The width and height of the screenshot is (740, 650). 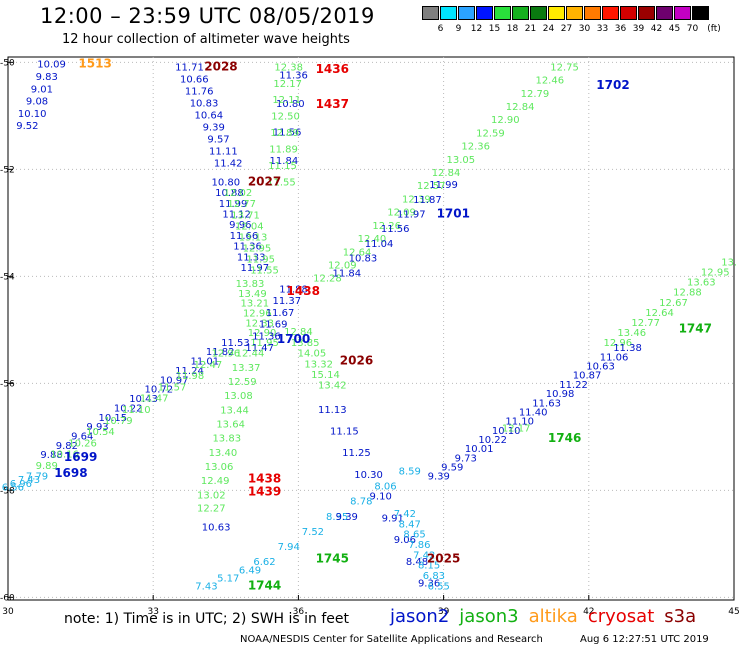 I want to click on legend-label: 18, so click(x=512, y=29).